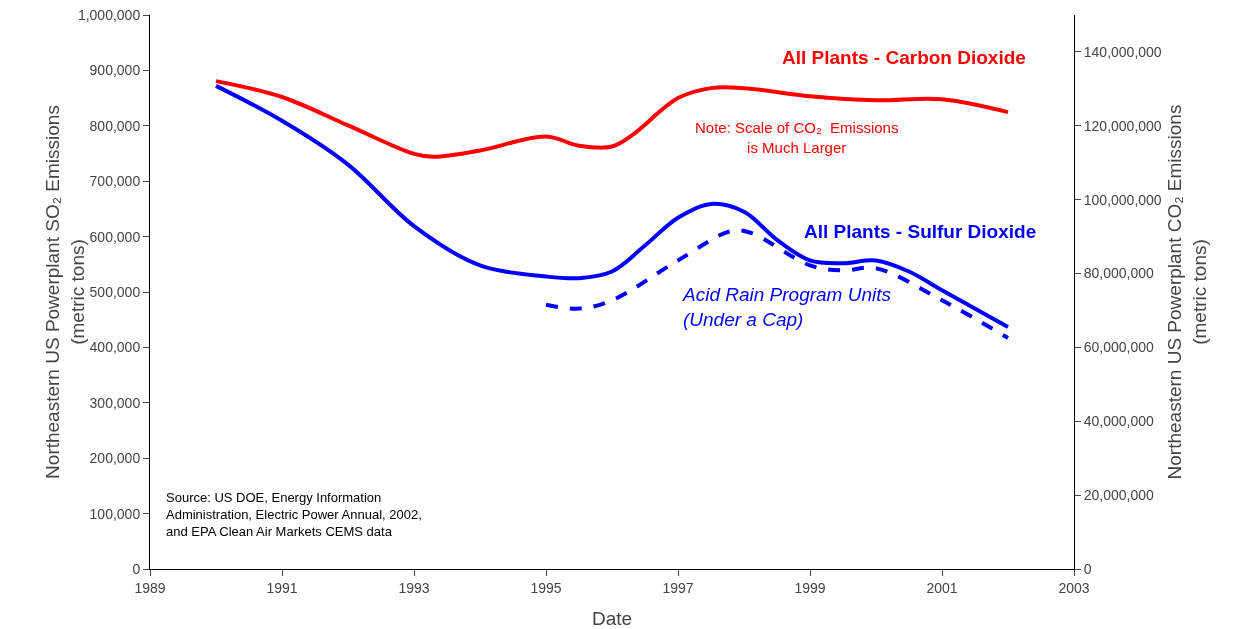 The height and width of the screenshot is (629, 1234). Describe the element at coordinates (1122, 51) in the screenshot. I see `y2-tick-label: 140,000,000` at that location.